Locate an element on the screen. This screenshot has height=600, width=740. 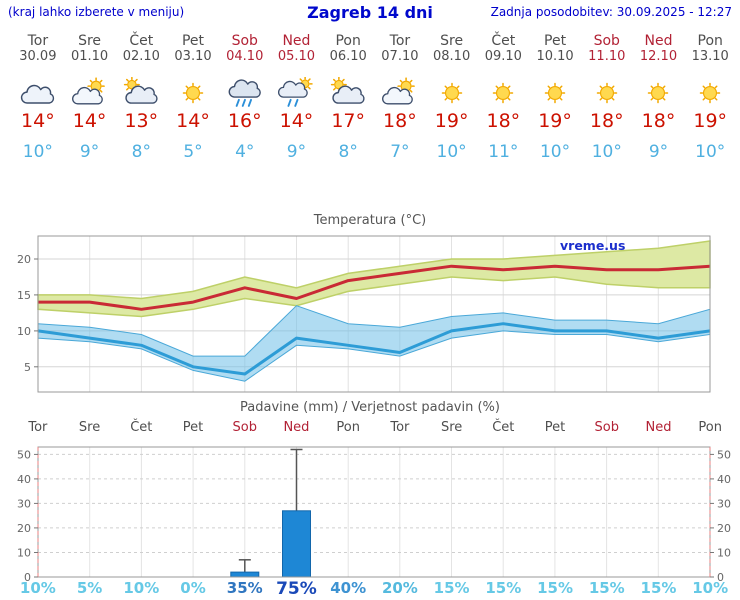
cloudy-icon is located at coordinates (37, 94).